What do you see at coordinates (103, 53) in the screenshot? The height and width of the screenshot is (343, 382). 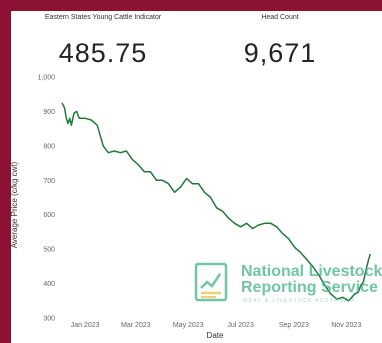 I see `indicator-value: 485.75` at bounding box center [103, 53].